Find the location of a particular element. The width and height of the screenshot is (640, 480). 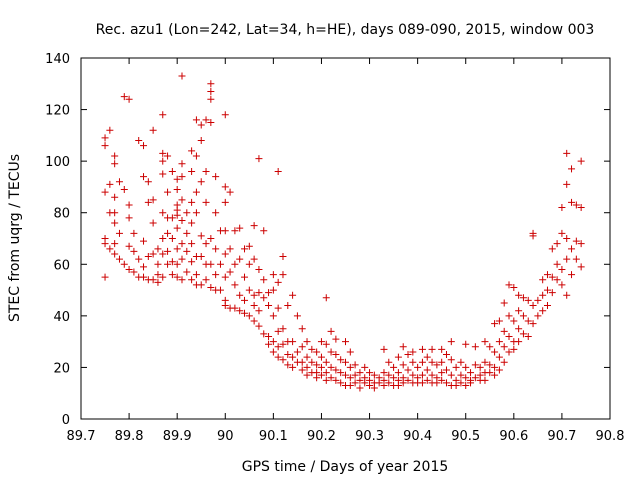

y-tick-label: 140 is located at coordinates (57, 59).